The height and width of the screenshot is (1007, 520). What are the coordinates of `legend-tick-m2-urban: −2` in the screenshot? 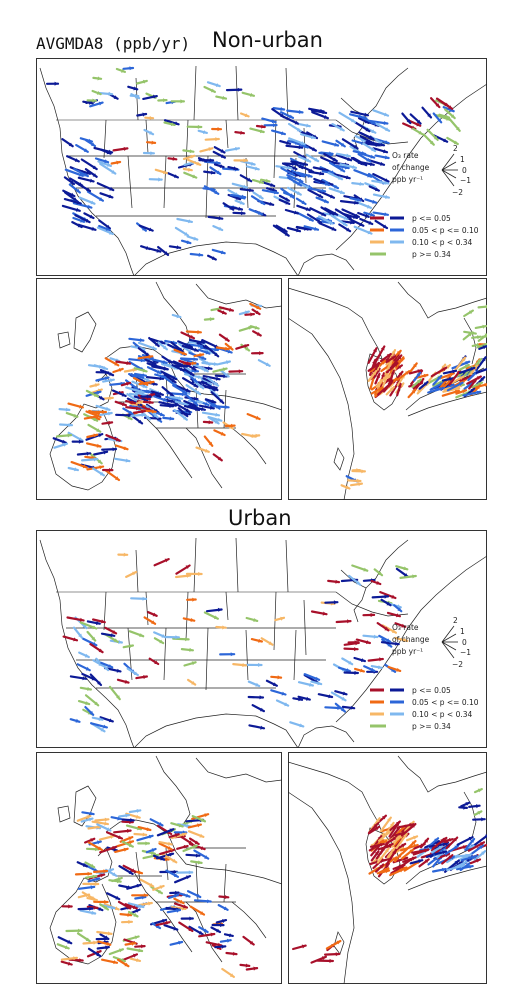 It's located at (457, 664).